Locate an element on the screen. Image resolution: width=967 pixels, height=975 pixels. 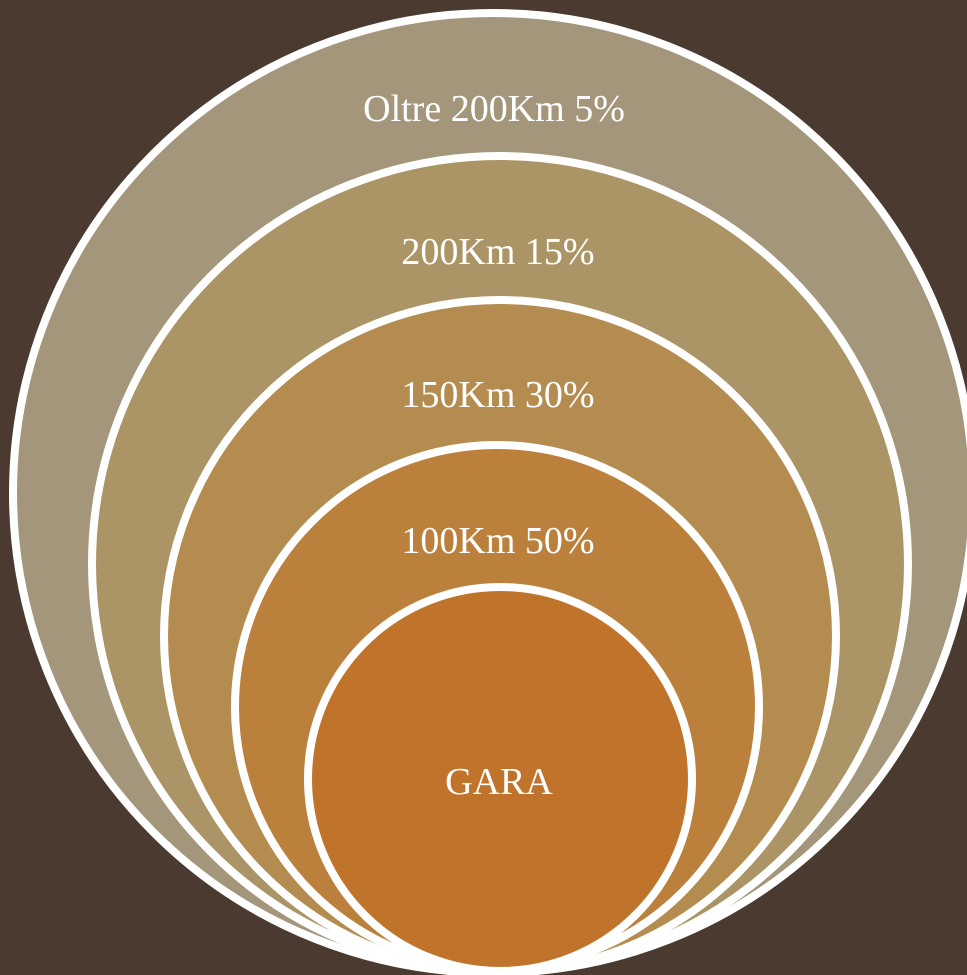
label-200km: 200Km 15% is located at coordinates (497, 252).